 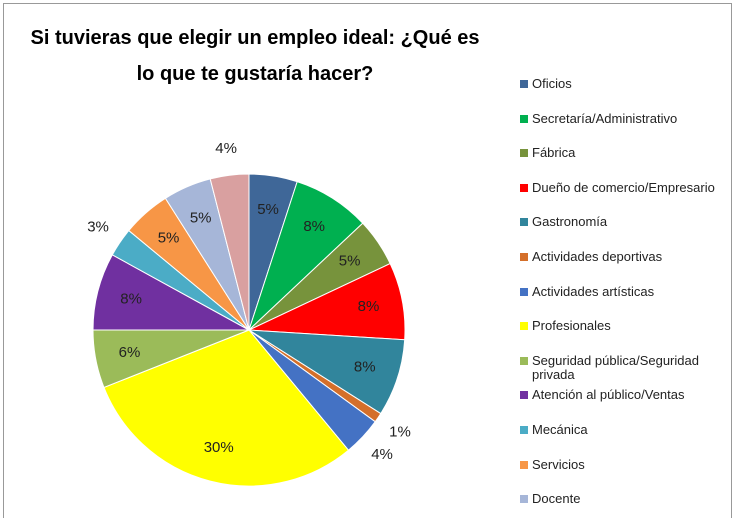 What do you see at coordinates (400, 432) in the screenshot?
I see `data-label: 1%` at bounding box center [400, 432].